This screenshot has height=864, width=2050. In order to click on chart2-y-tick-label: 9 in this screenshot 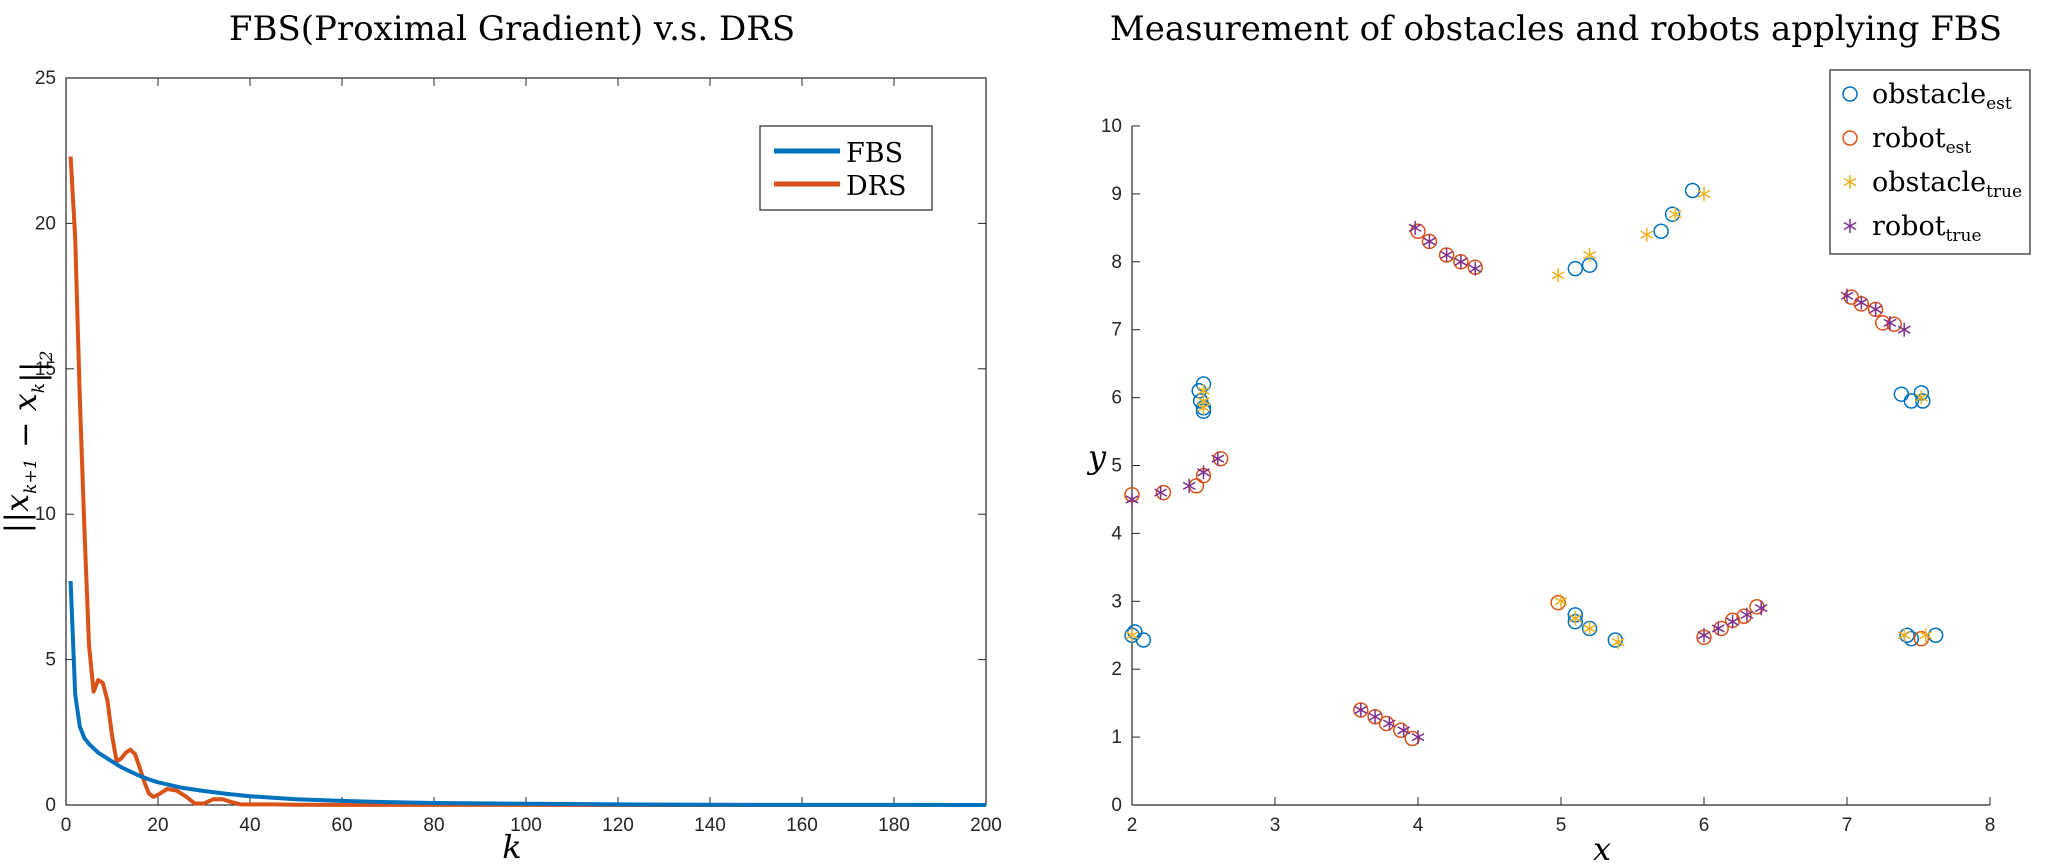, I will do `click(1116, 194)`.